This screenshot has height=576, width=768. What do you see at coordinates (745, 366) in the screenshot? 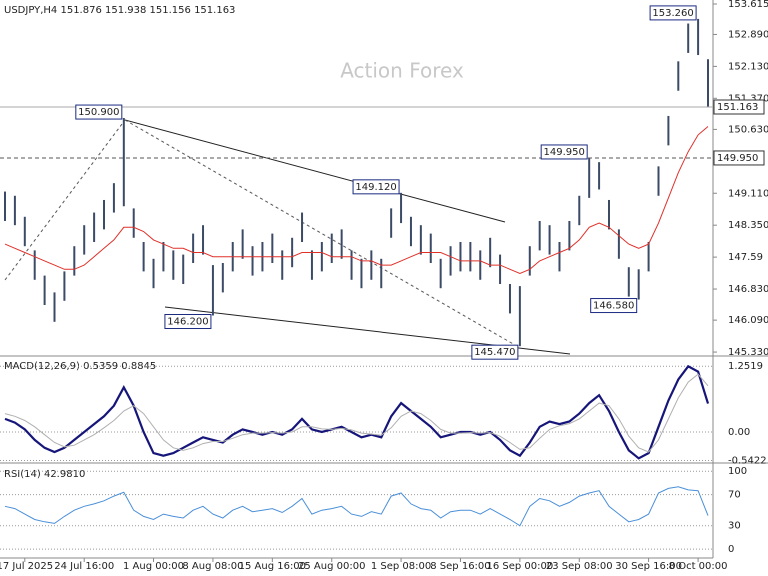
I see `y-tick-label: 1.2519` at bounding box center [745, 366].